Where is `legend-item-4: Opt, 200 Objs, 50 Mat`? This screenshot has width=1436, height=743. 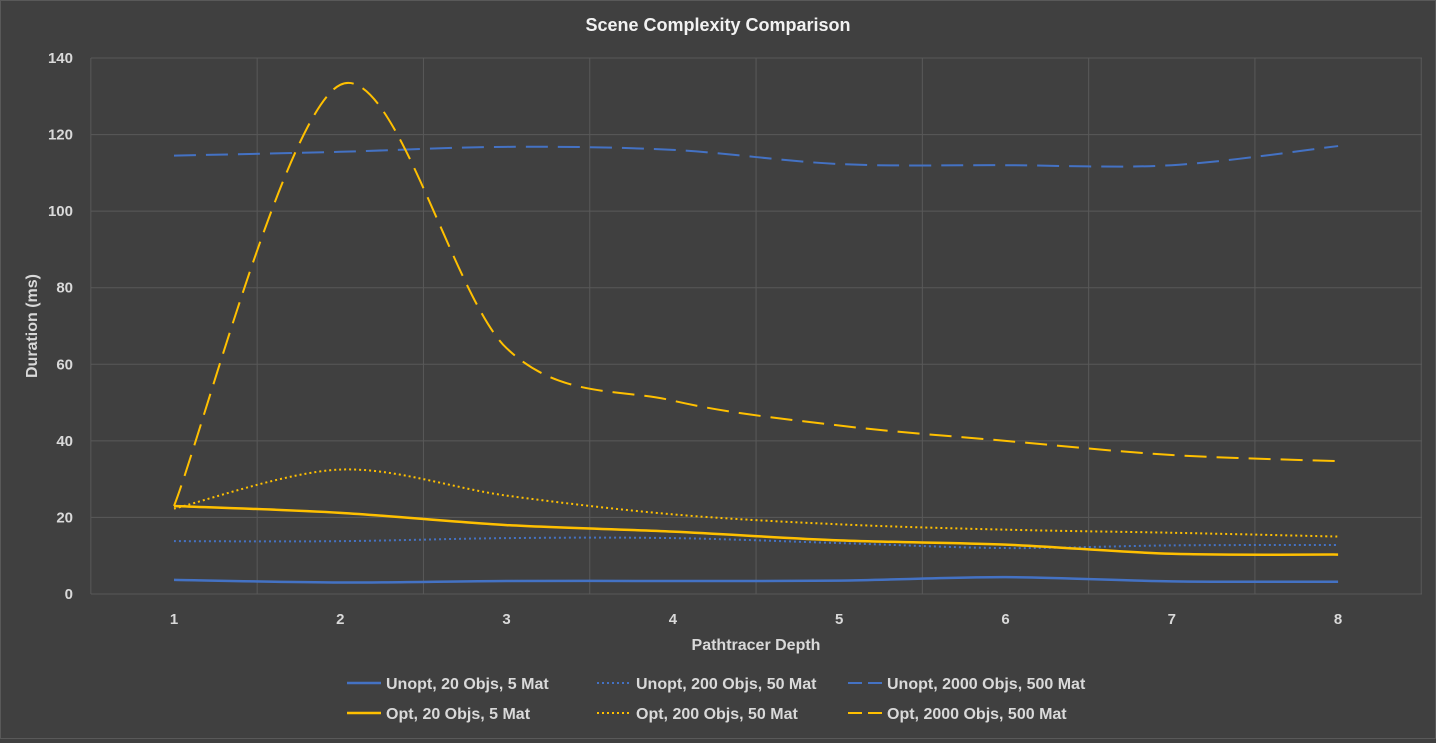 legend-item-4: Opt, 200 Objs, 50 Mat is located at coordinates (698, 714).